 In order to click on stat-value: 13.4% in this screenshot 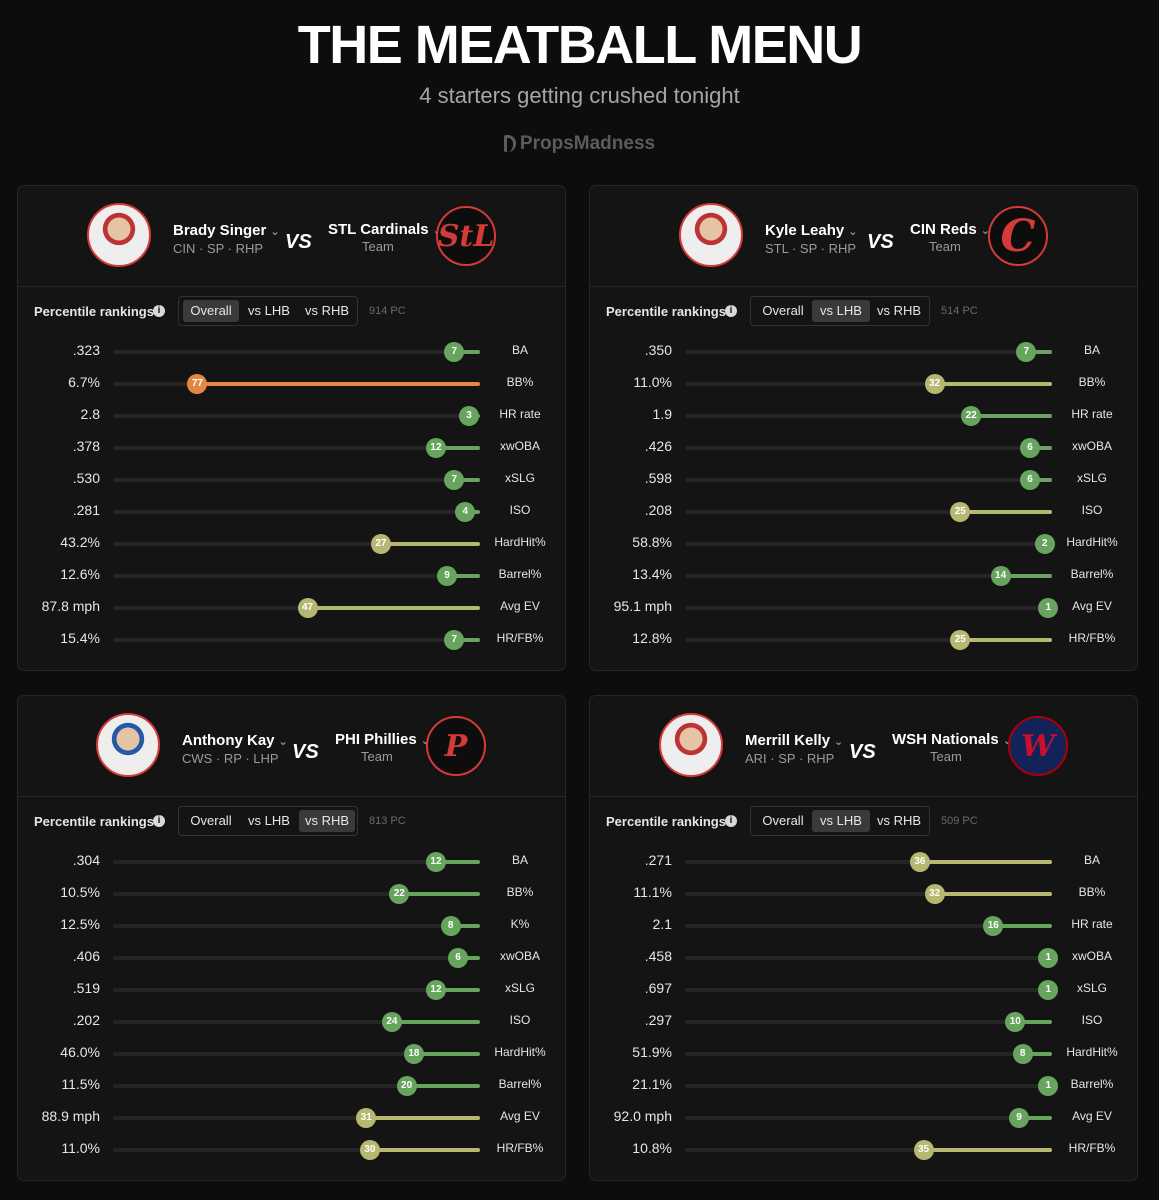, I will do `click(652, 574)`.